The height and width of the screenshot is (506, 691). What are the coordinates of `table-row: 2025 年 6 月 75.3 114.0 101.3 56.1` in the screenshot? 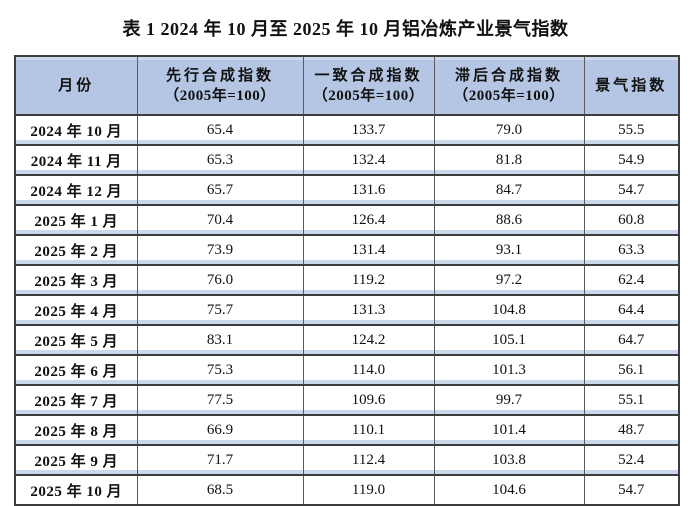 It's located at (347, 370).